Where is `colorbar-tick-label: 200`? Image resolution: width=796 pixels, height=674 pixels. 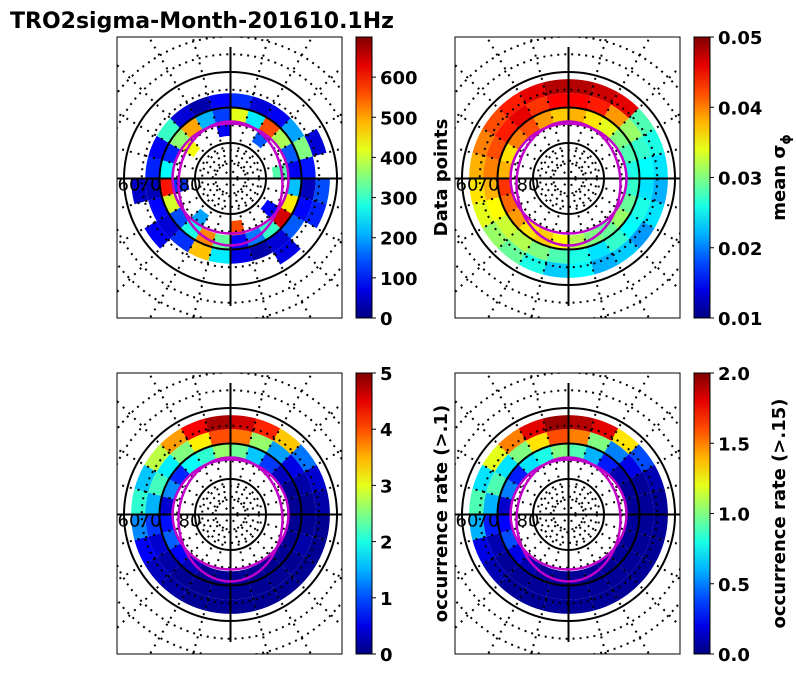 colorbar-tick-label: 200 is located at coordinates (399, 239).